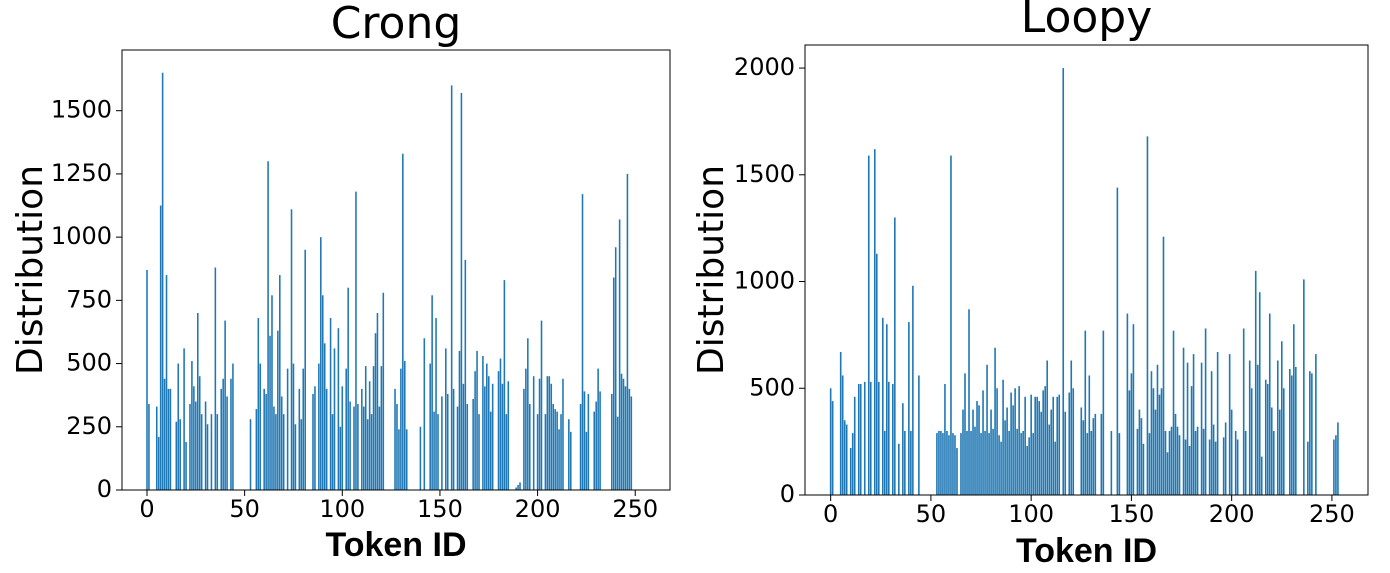 The image size is (1390, 573). I want to click on y-tick-label: 250, so click(89, 426).